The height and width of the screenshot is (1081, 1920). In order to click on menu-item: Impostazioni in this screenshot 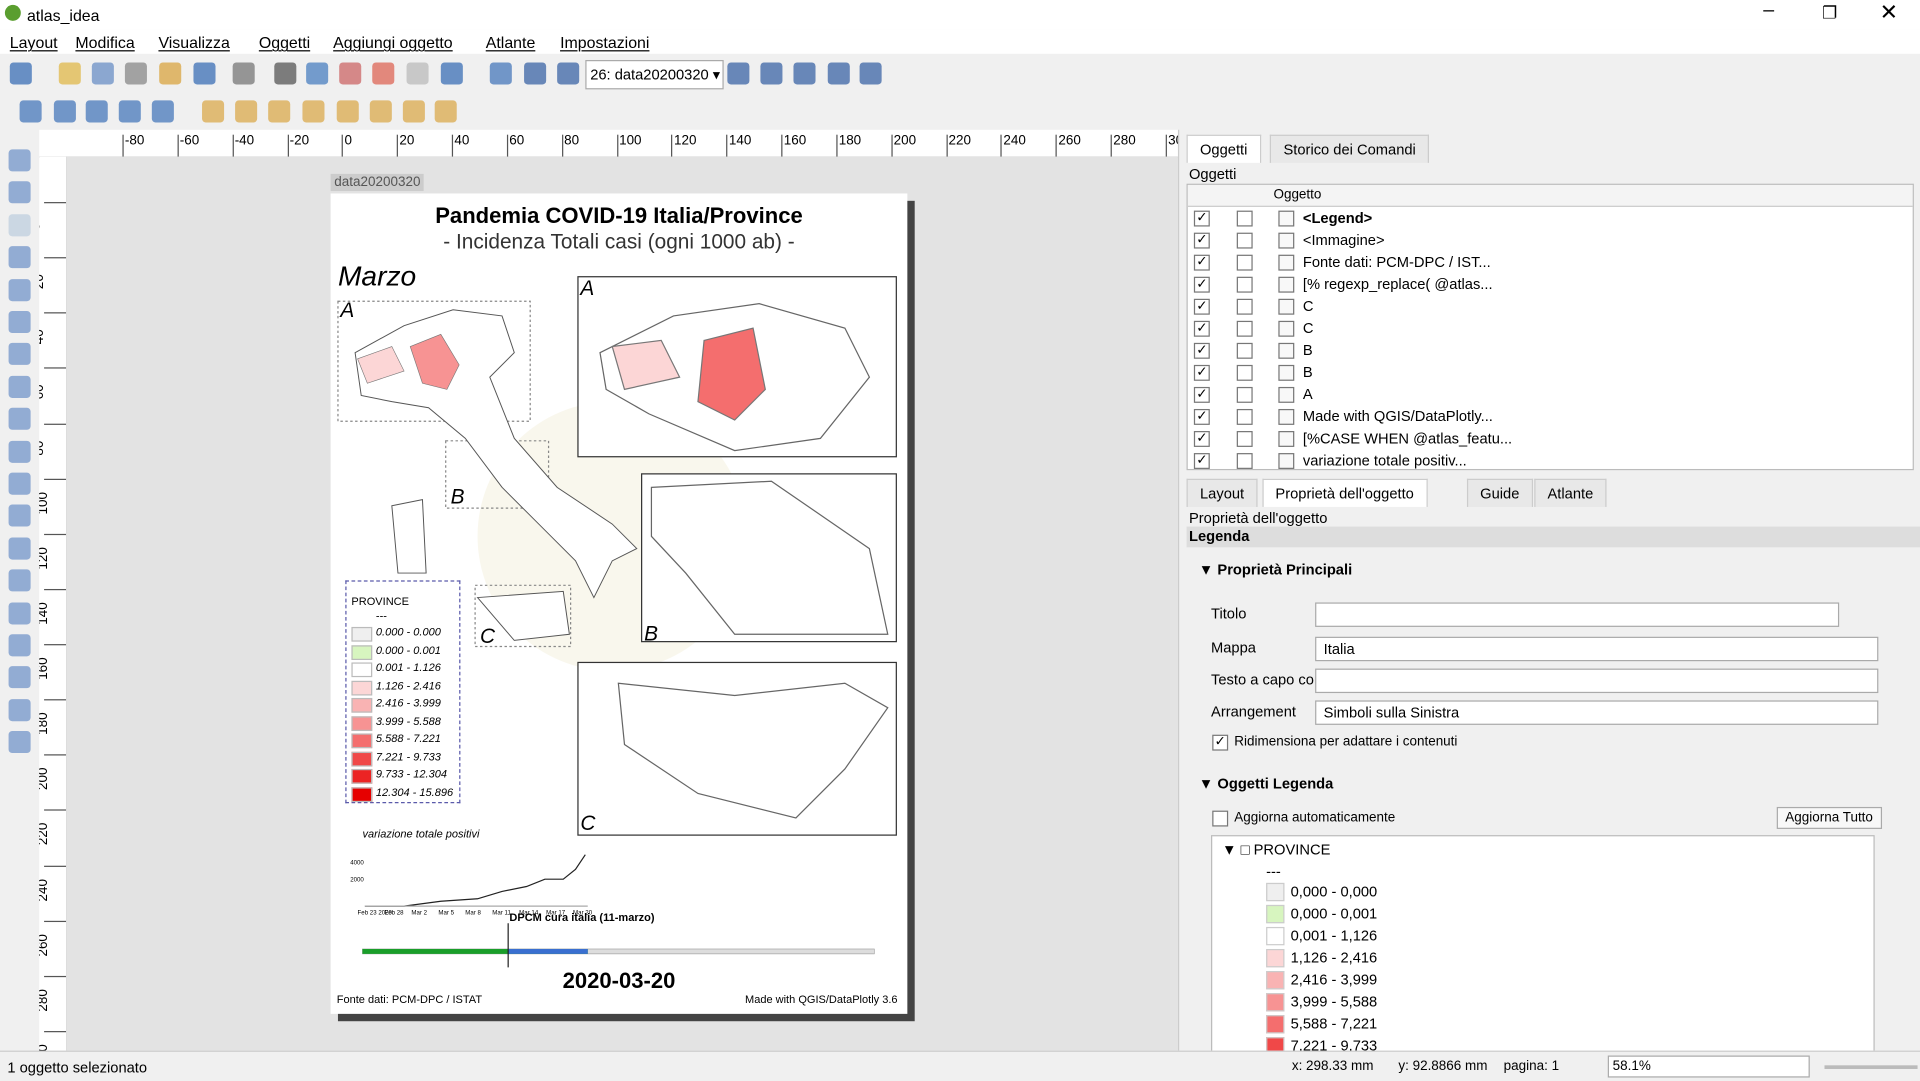, I will do `click(605, 42)`.